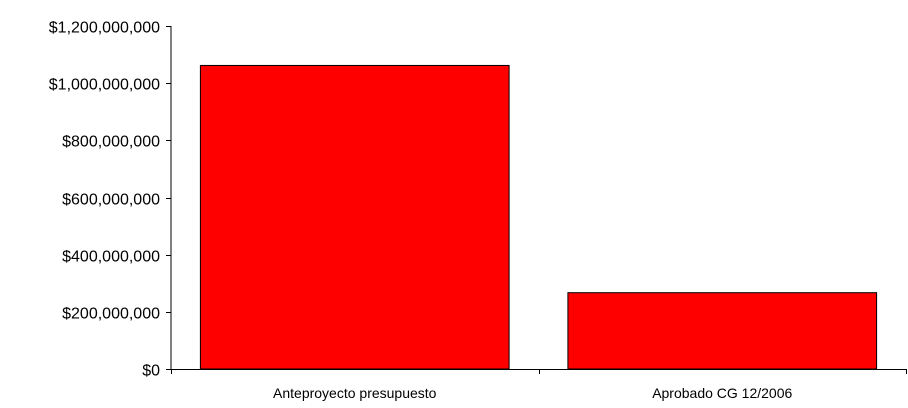 The height and width of the screenshot is (408, 908). What do you see at coordinates (104, 85) in the screenshot?
I see `y-tick-label: $1,000,000,000` at bounding box center [104, 85].